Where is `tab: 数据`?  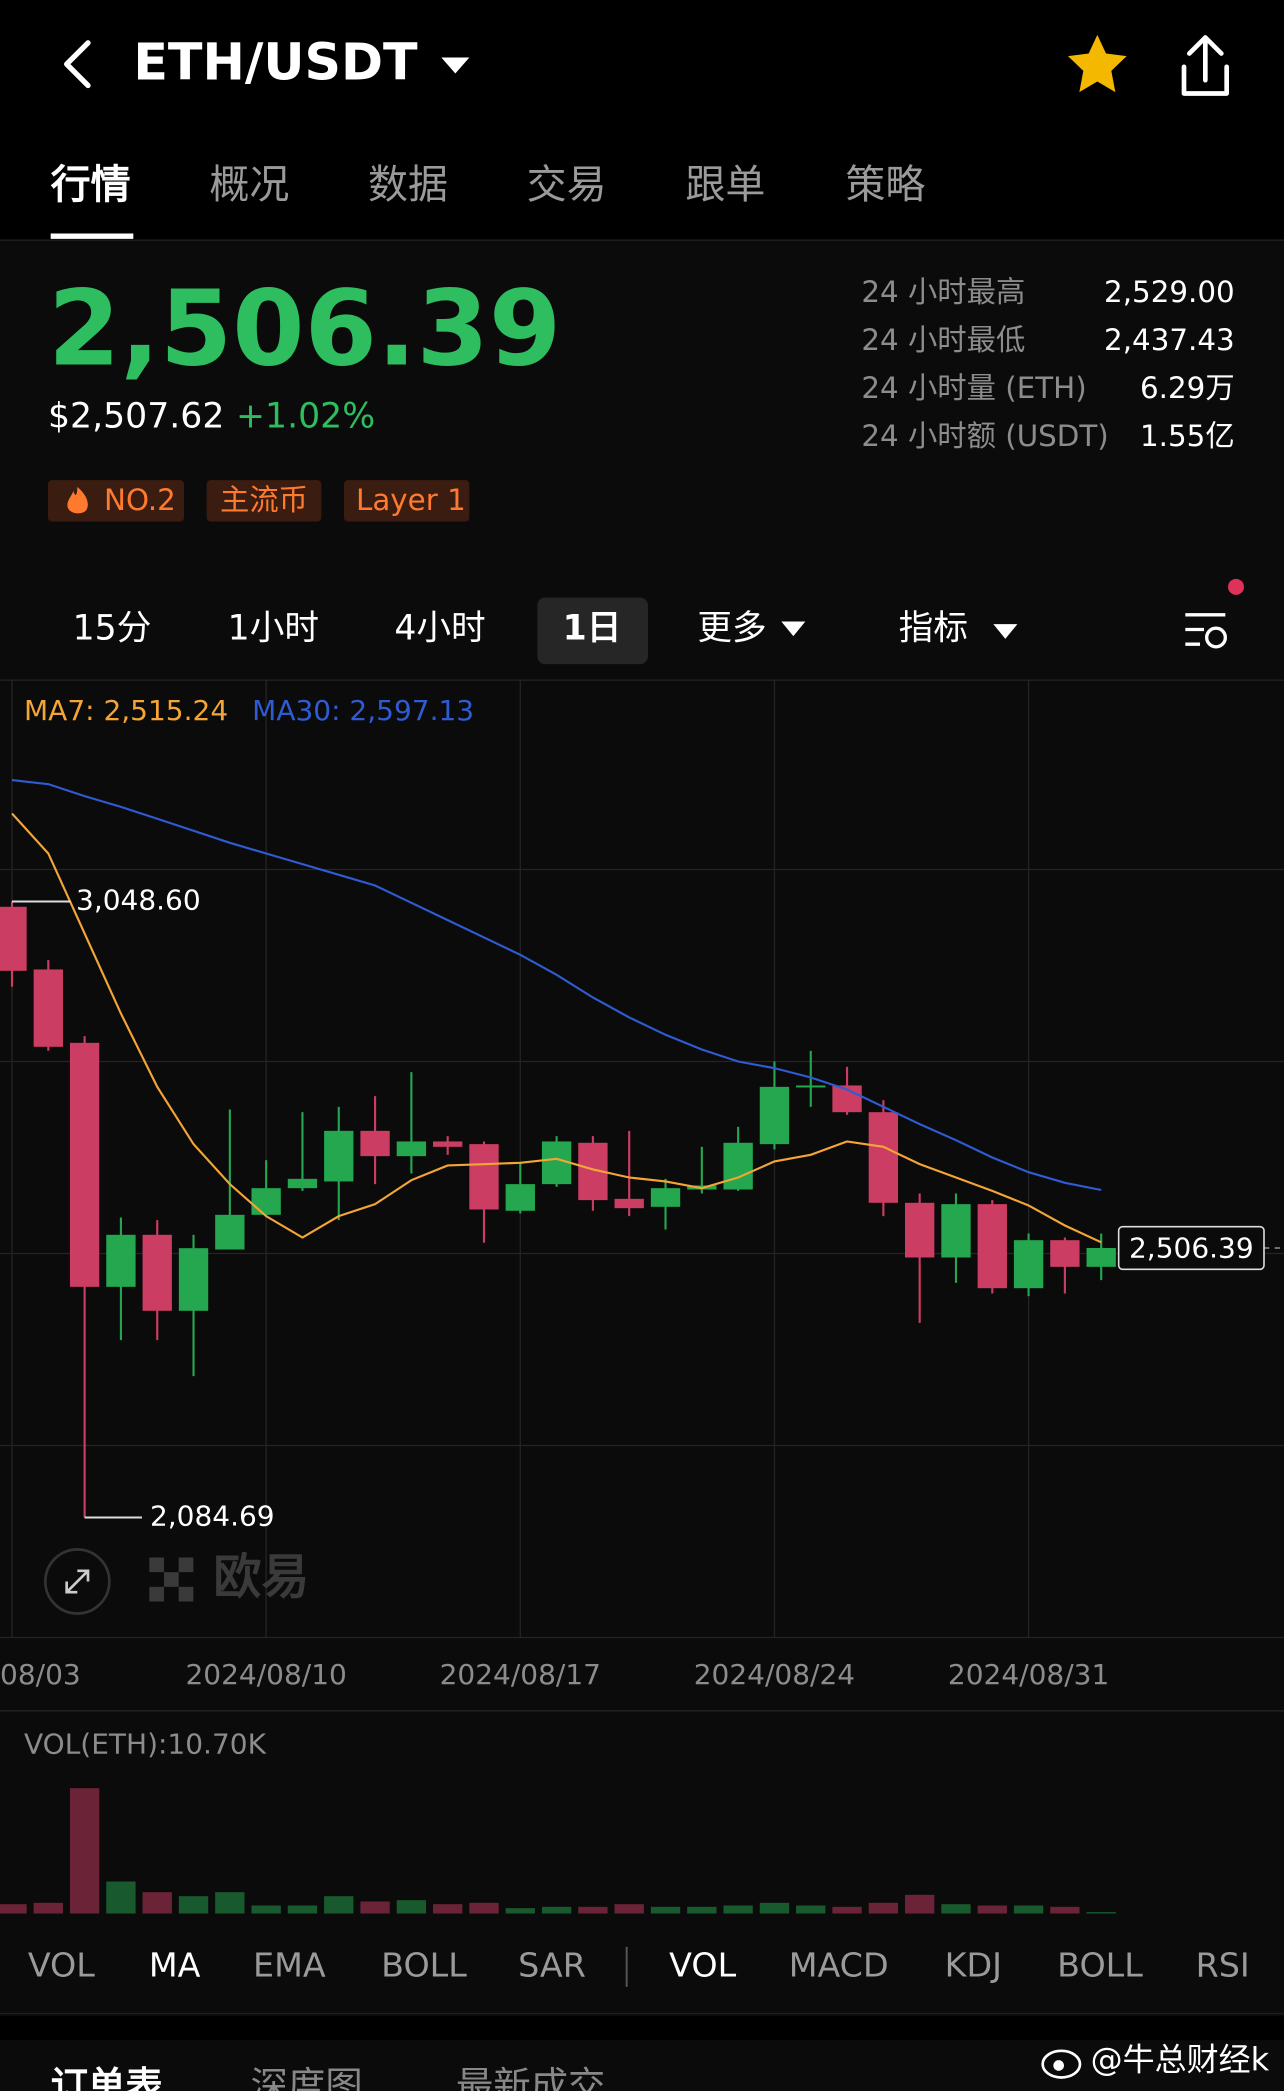 tab: 数据 is located at coordinates (408, 185).